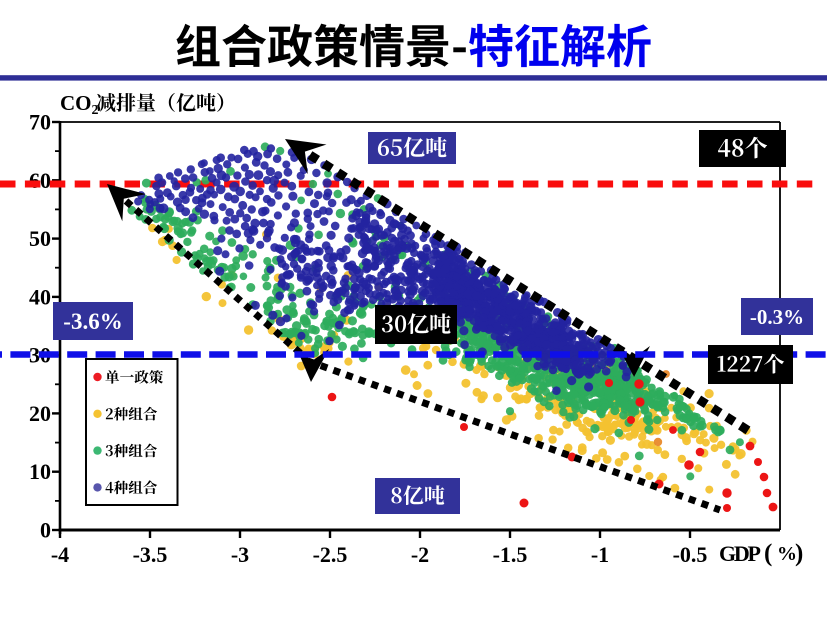  What do you see at coordinates (40, 471) in the screenshot?
I see `svg-text: 10` at bounding box center [40, 471].